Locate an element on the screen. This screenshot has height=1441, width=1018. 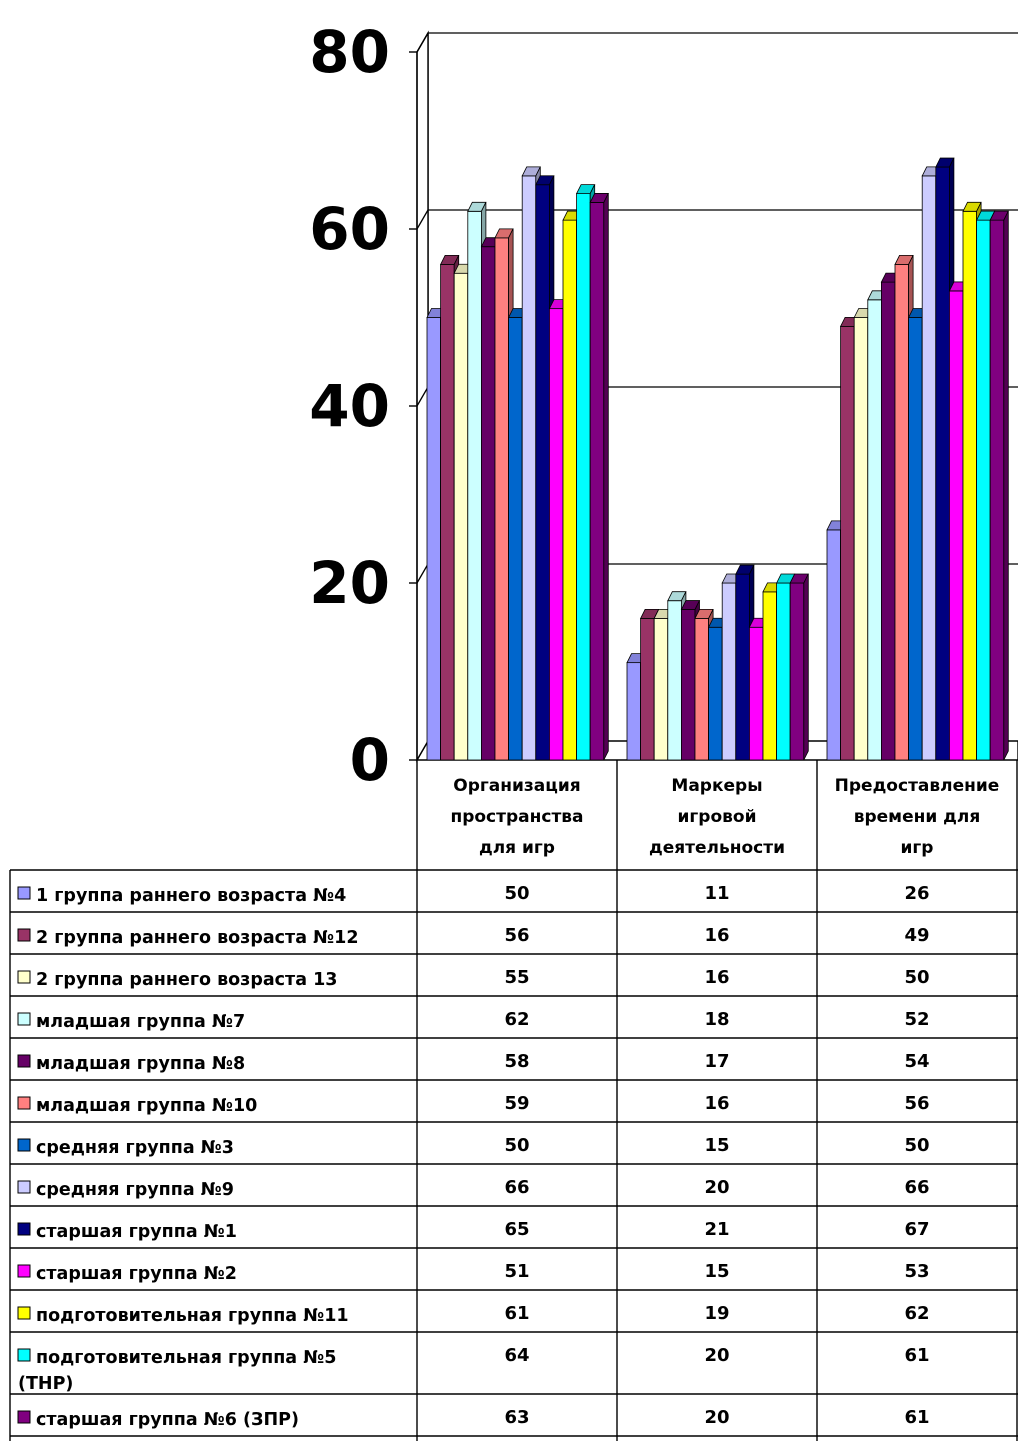
y-tick-label: 40 is located at coordinates (349, 406).